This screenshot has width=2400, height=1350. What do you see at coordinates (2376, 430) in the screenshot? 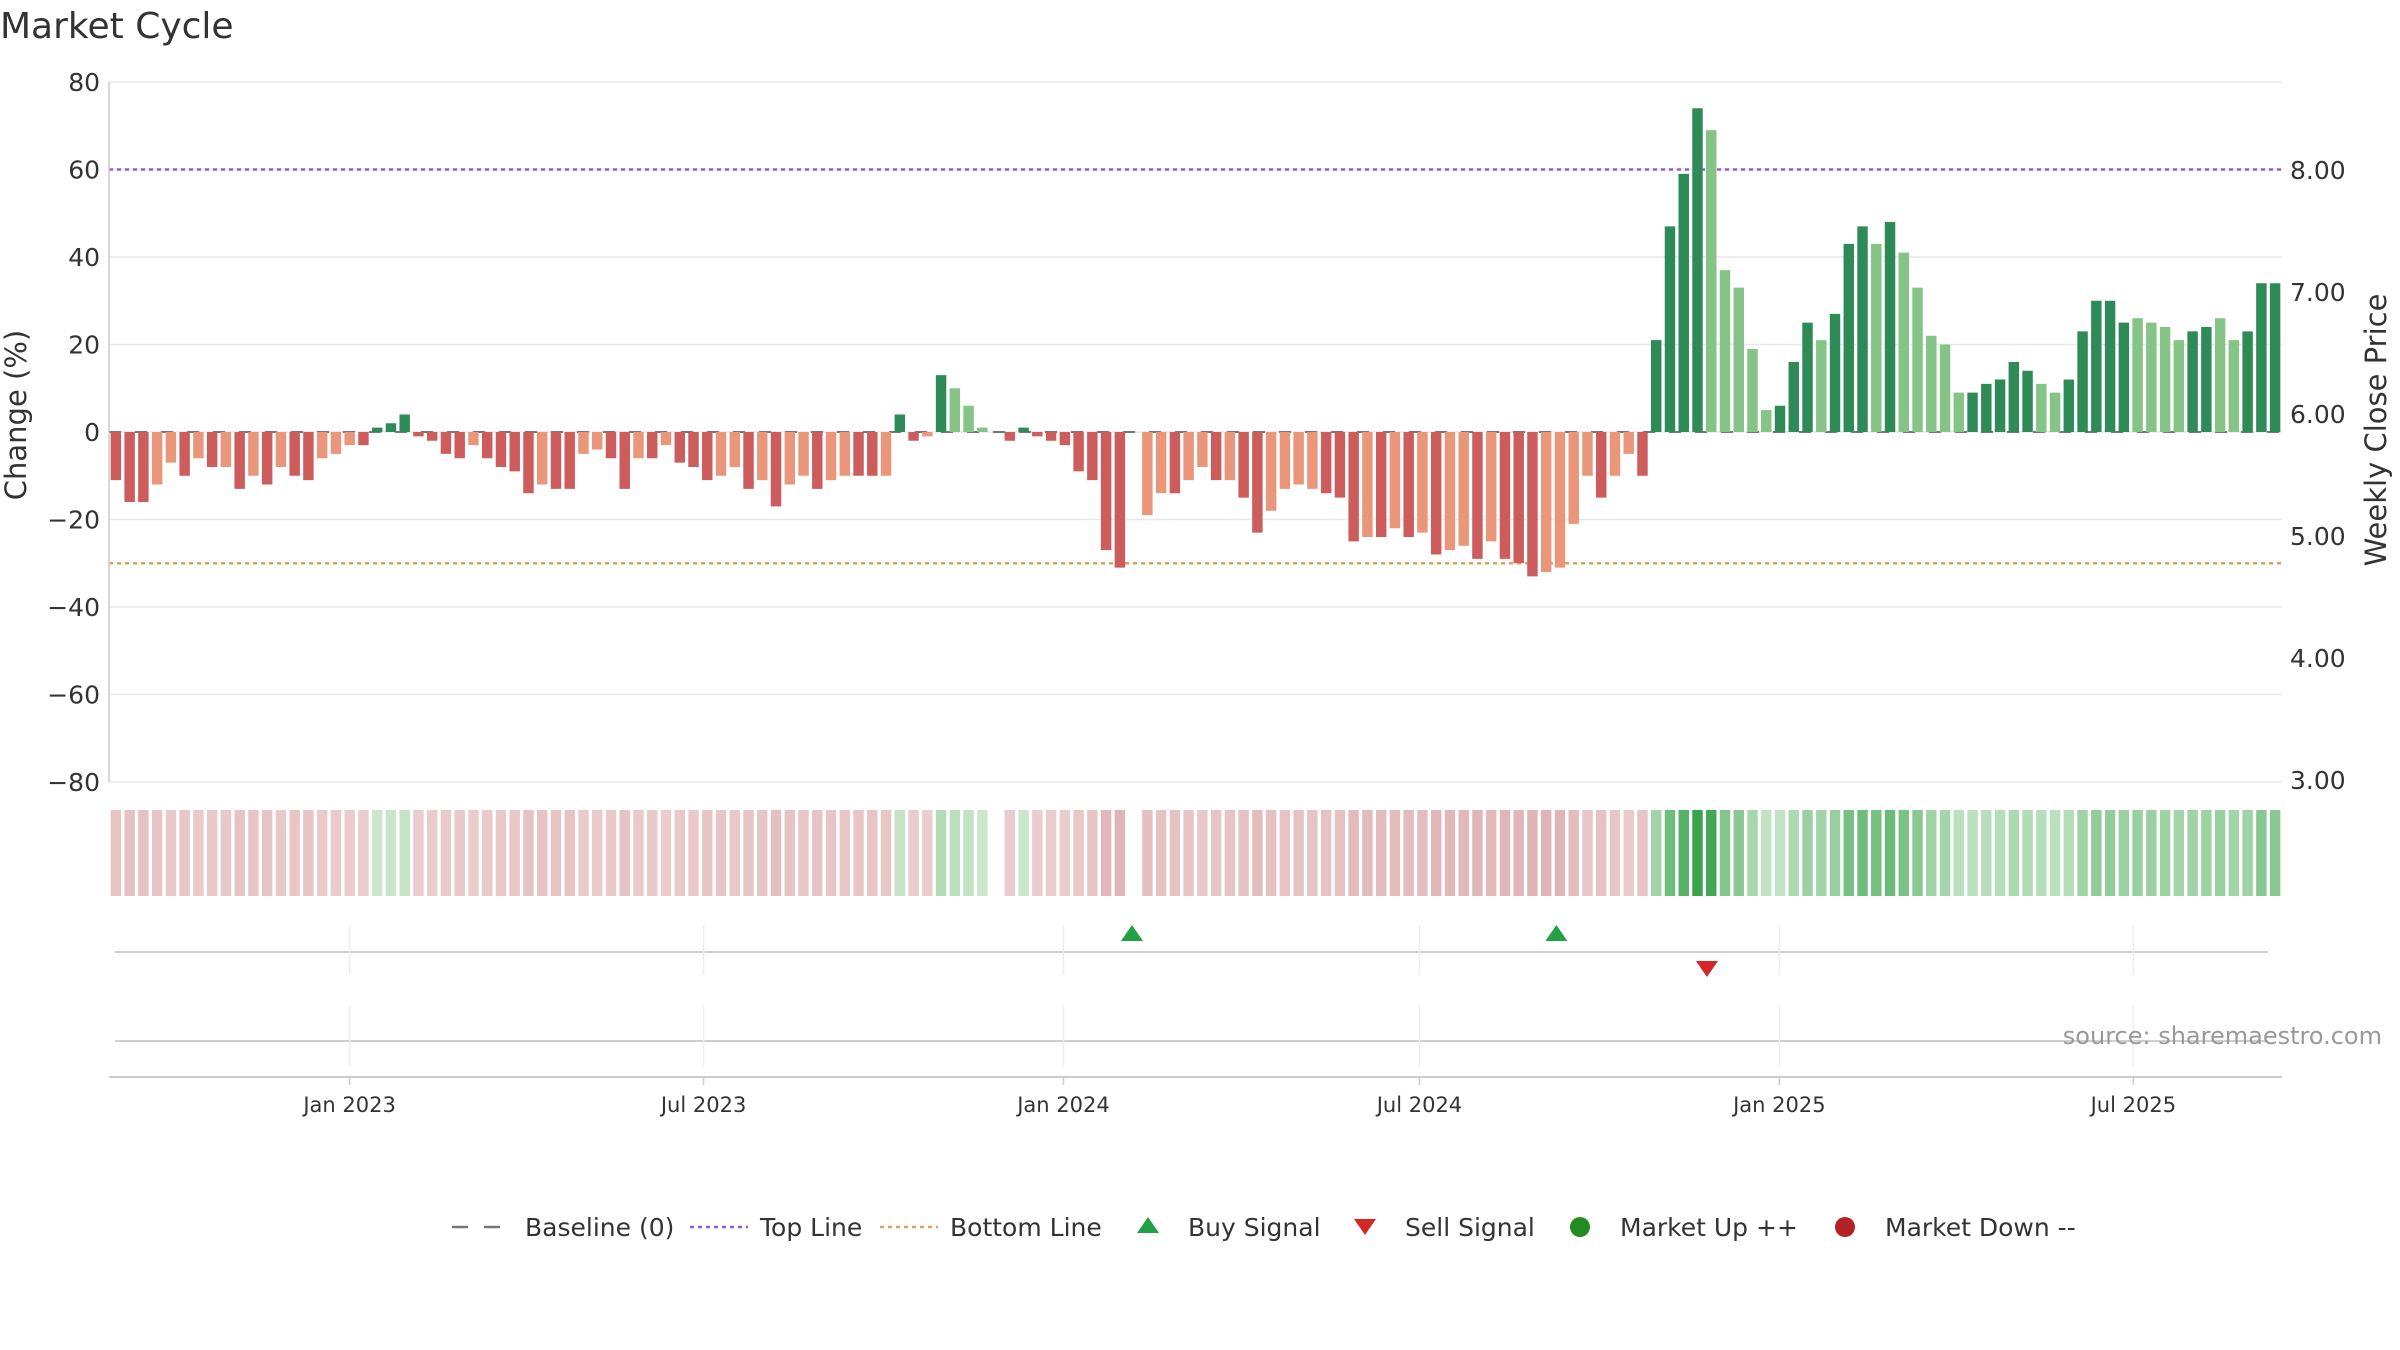
I see `y2-axis-label: Weekly Close Price` at bounding box center [2376, 430].